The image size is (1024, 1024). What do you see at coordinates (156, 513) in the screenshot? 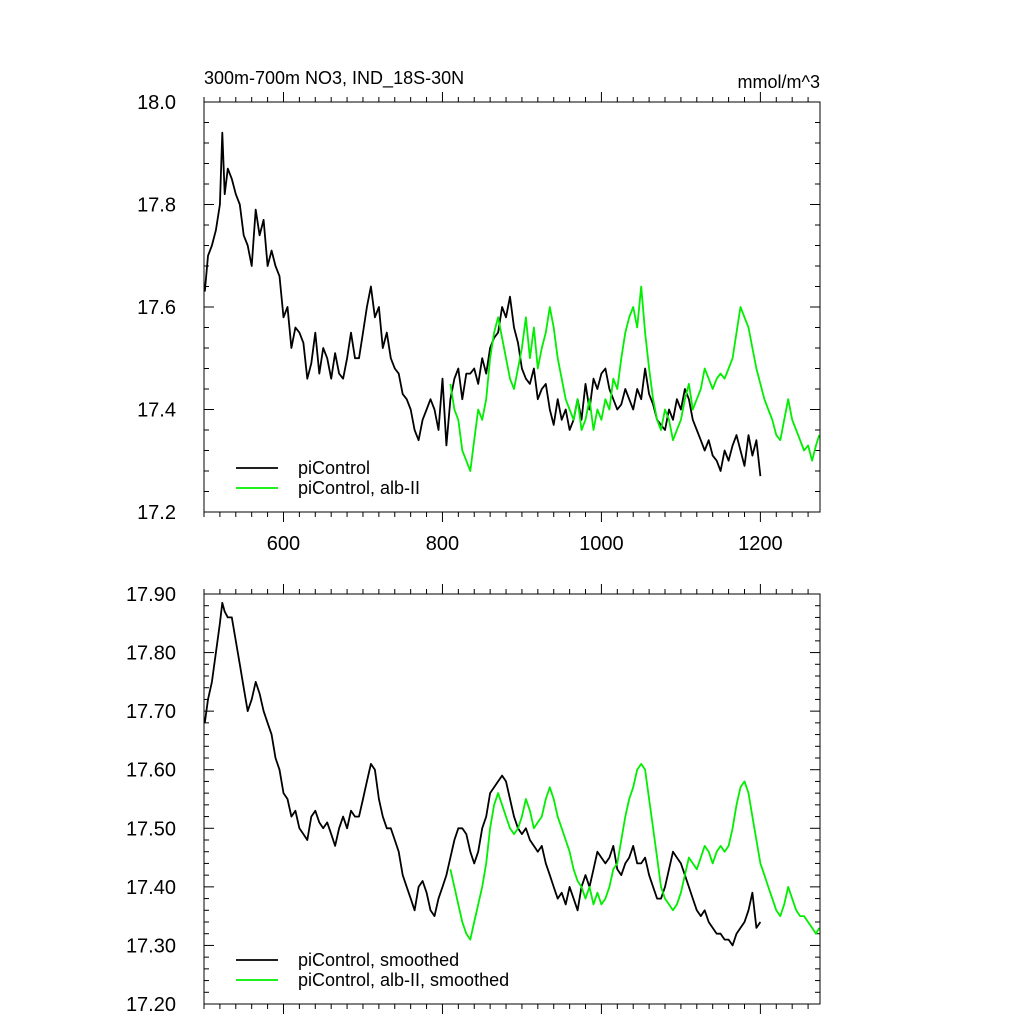
I see `top-ytick-label: 17.2` at bounding box center [156, 513].